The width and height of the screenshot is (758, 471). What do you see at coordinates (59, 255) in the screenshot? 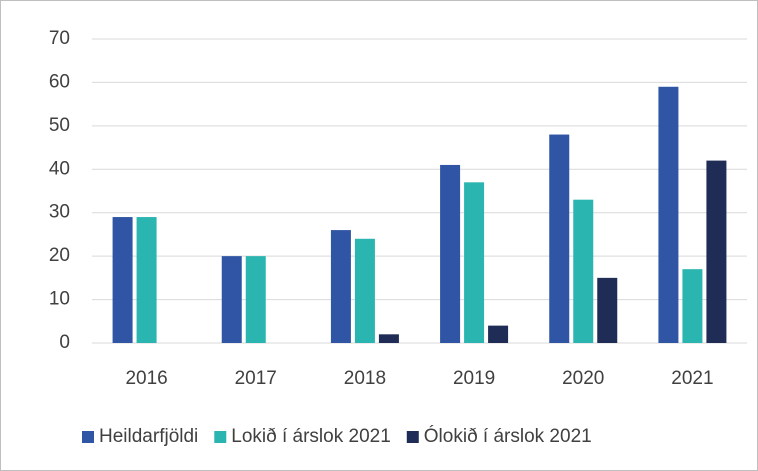
I see `y-tick-label: 20` at bounding box center [59, 255].